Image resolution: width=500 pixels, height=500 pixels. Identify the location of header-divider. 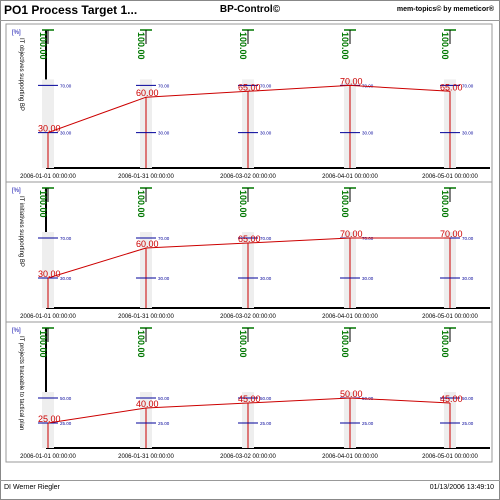
(250, 20).